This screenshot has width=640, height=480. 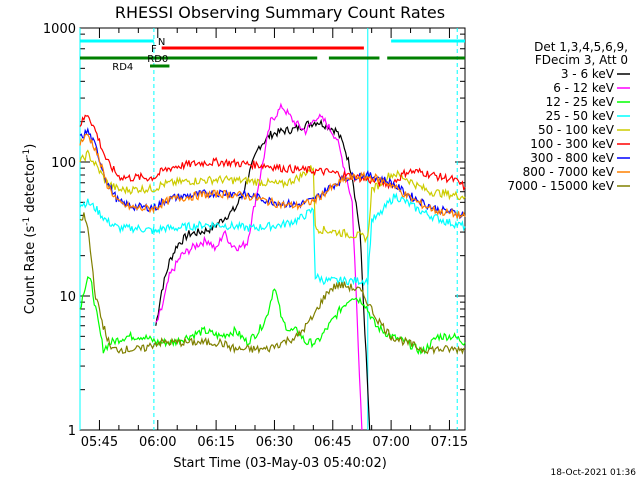 I want to click on y-tick-label: 100, so click(x=63, y=163).